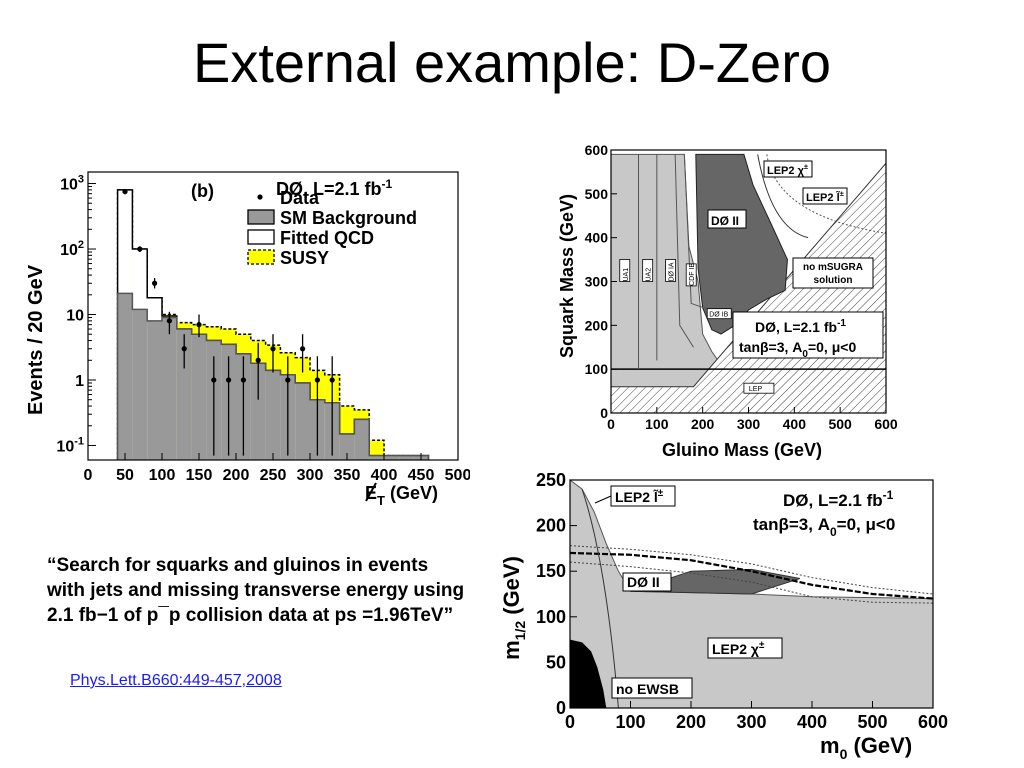 This screenshot has height=768, width=1024. I want to click on legend-label: Data, so click(300, 198).